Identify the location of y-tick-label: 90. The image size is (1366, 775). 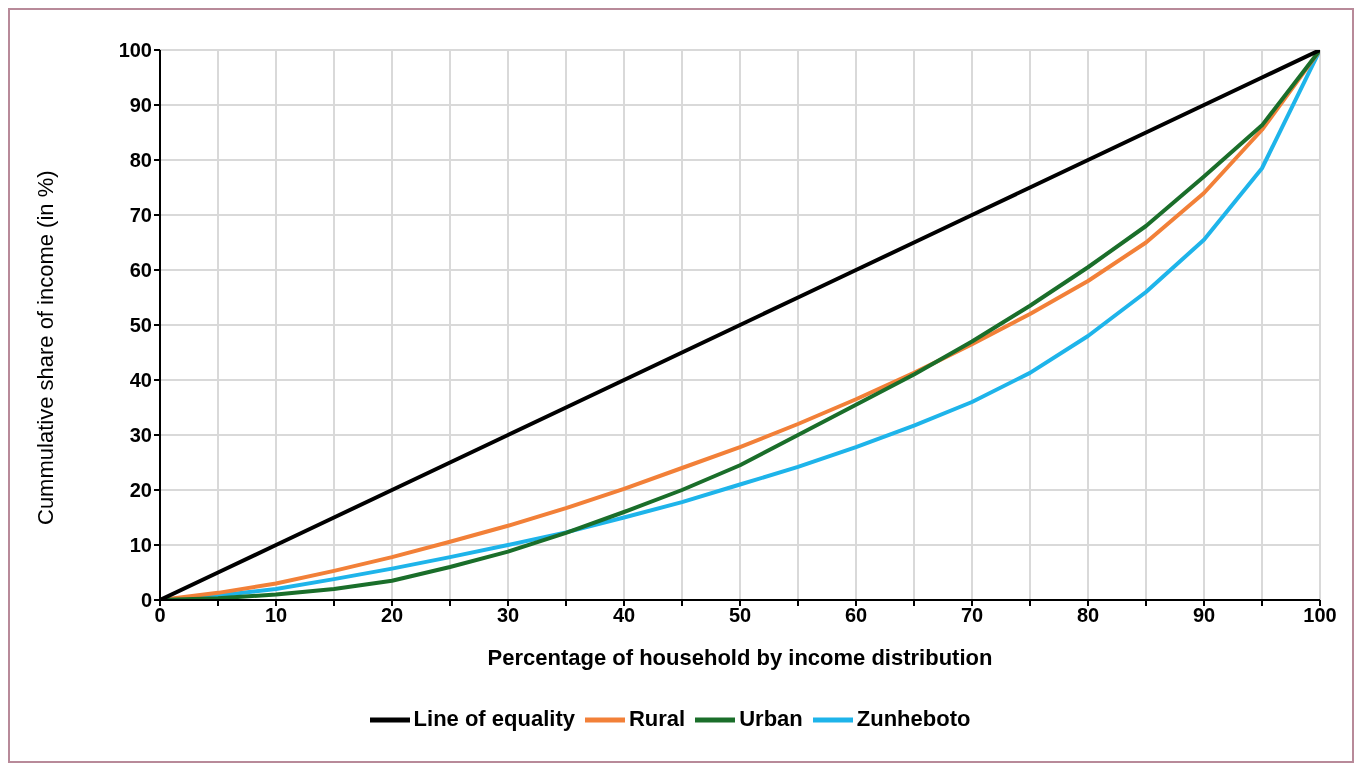
(140, 105).